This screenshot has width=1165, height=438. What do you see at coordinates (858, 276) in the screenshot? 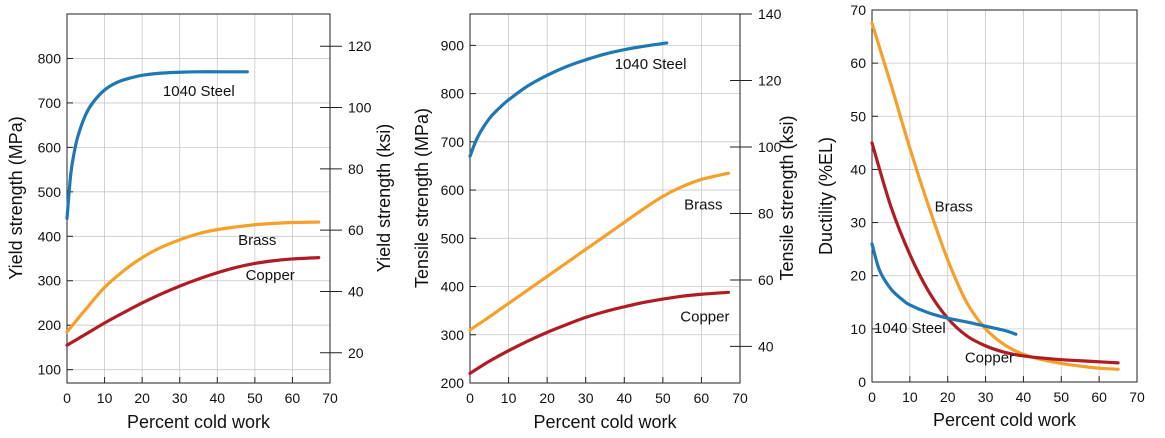
I see `y-tick-label: 20` at bounding box center [858, 276].